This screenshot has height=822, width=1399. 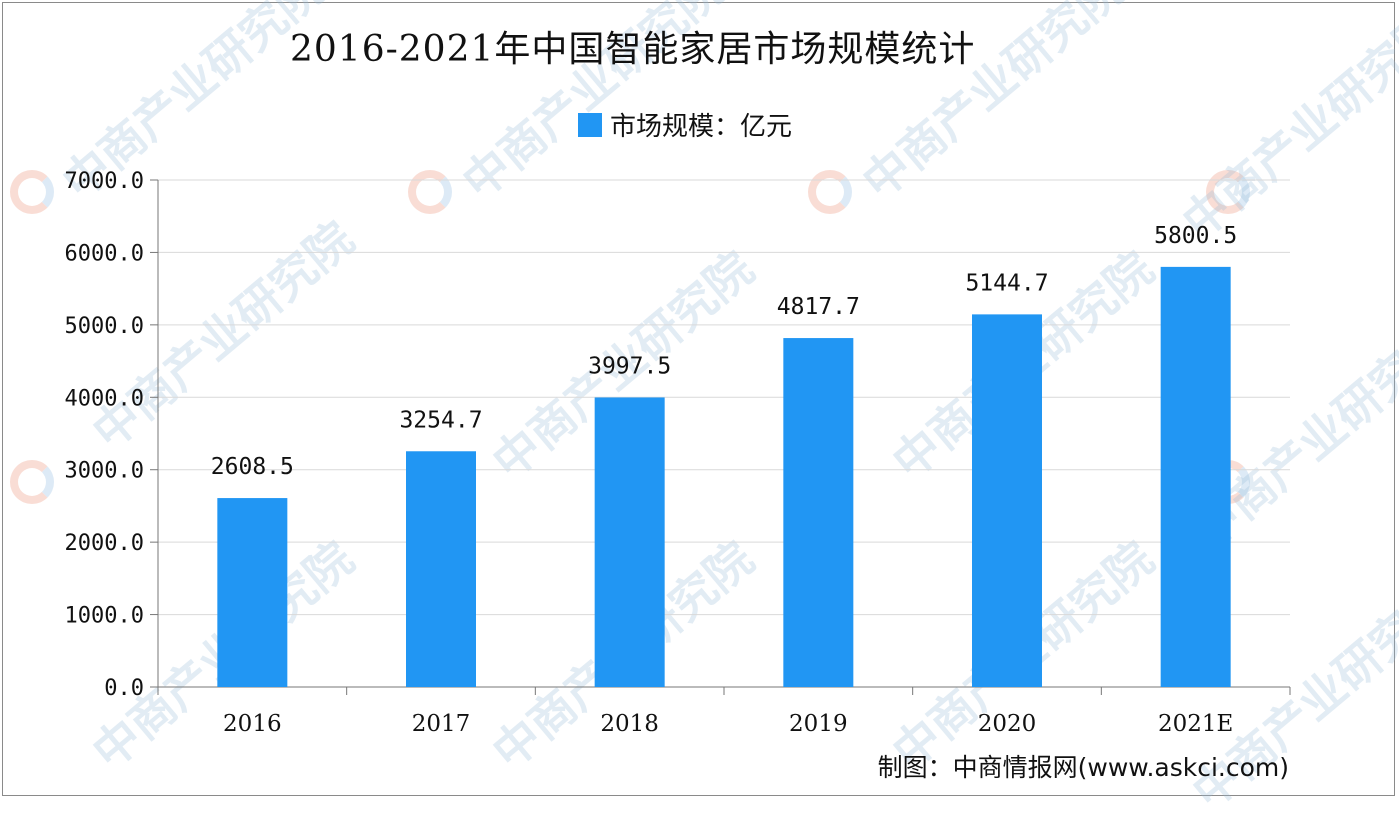 I want to click on x-tick-label: 2020, so click(x=1007, y=724).